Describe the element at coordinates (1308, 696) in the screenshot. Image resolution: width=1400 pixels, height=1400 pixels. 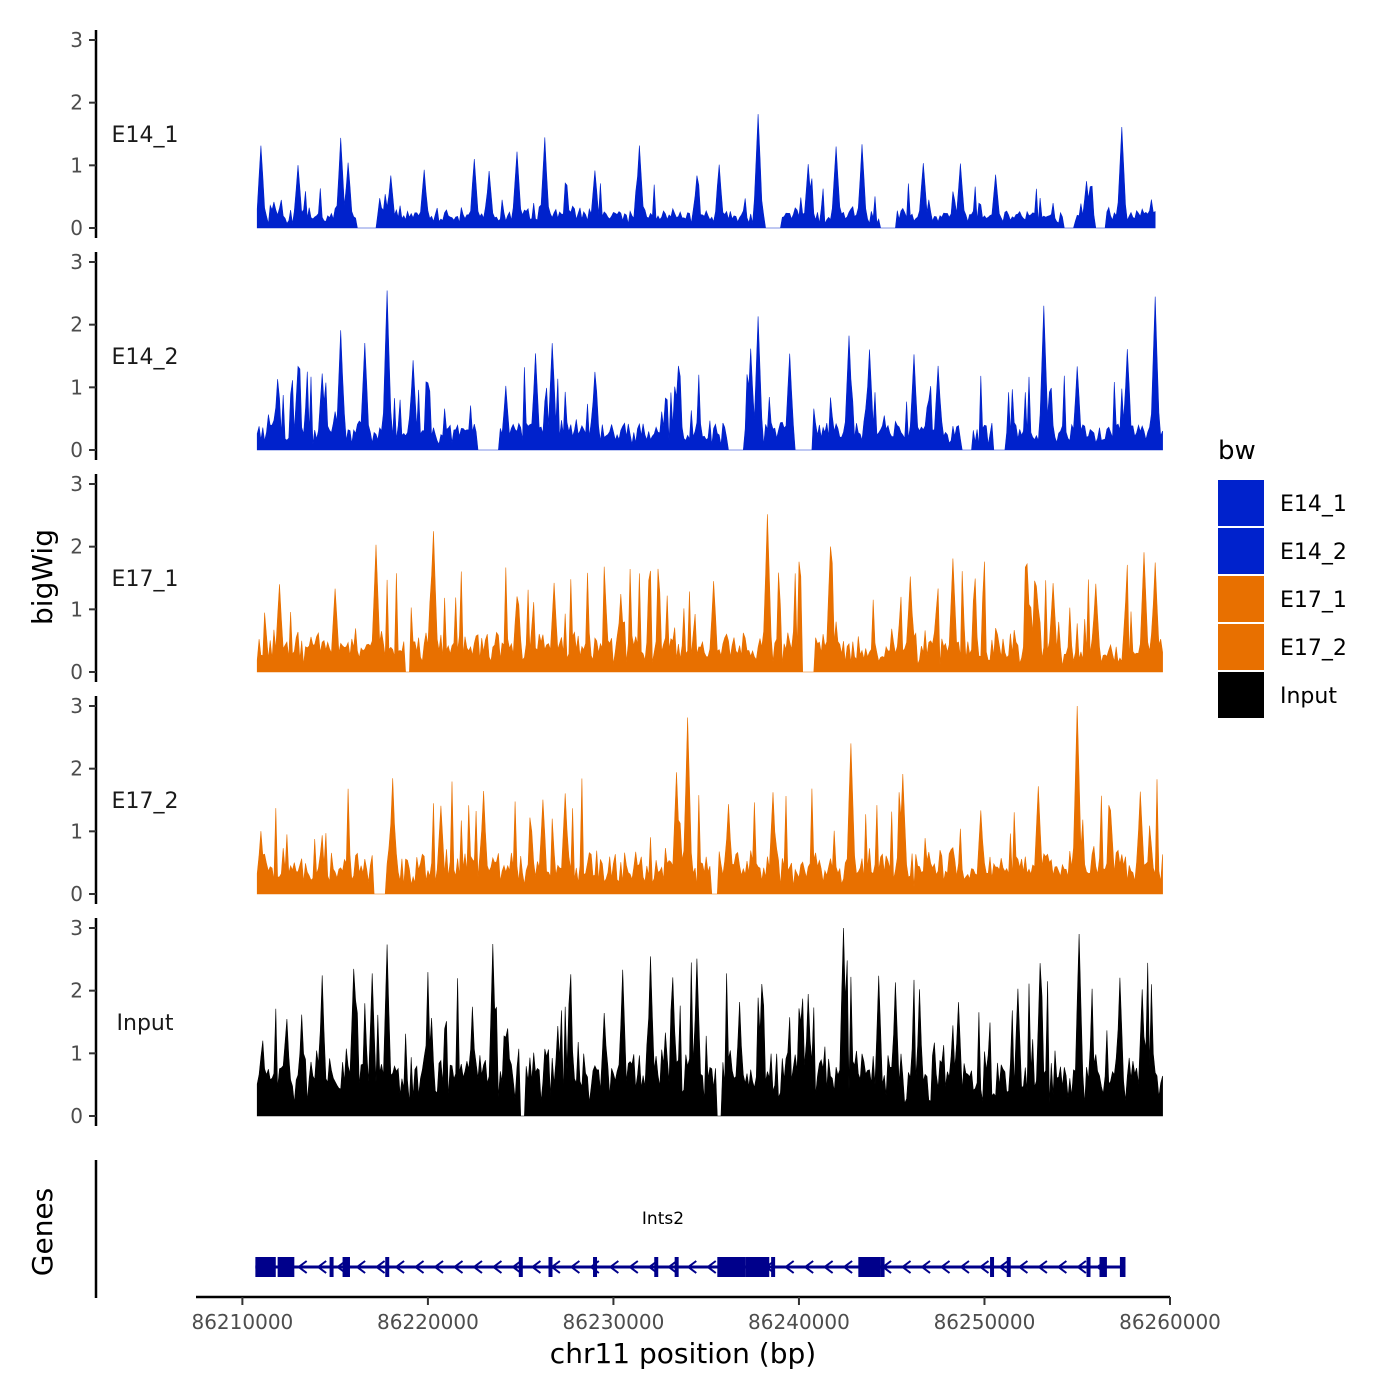
I see `legend-label: Input` at that location.